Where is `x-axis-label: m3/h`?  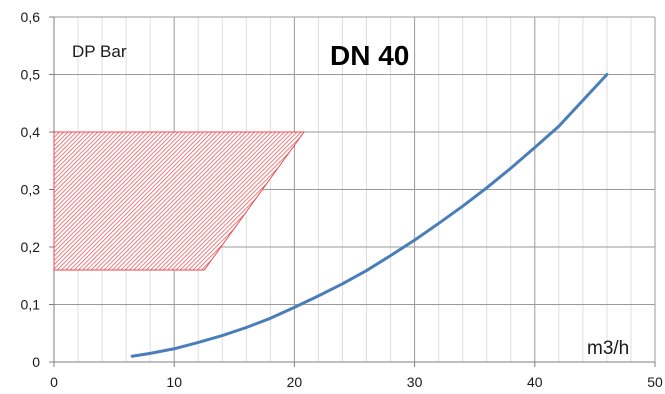 x-axis-label: m3/h is located at coordinates (608, 348).